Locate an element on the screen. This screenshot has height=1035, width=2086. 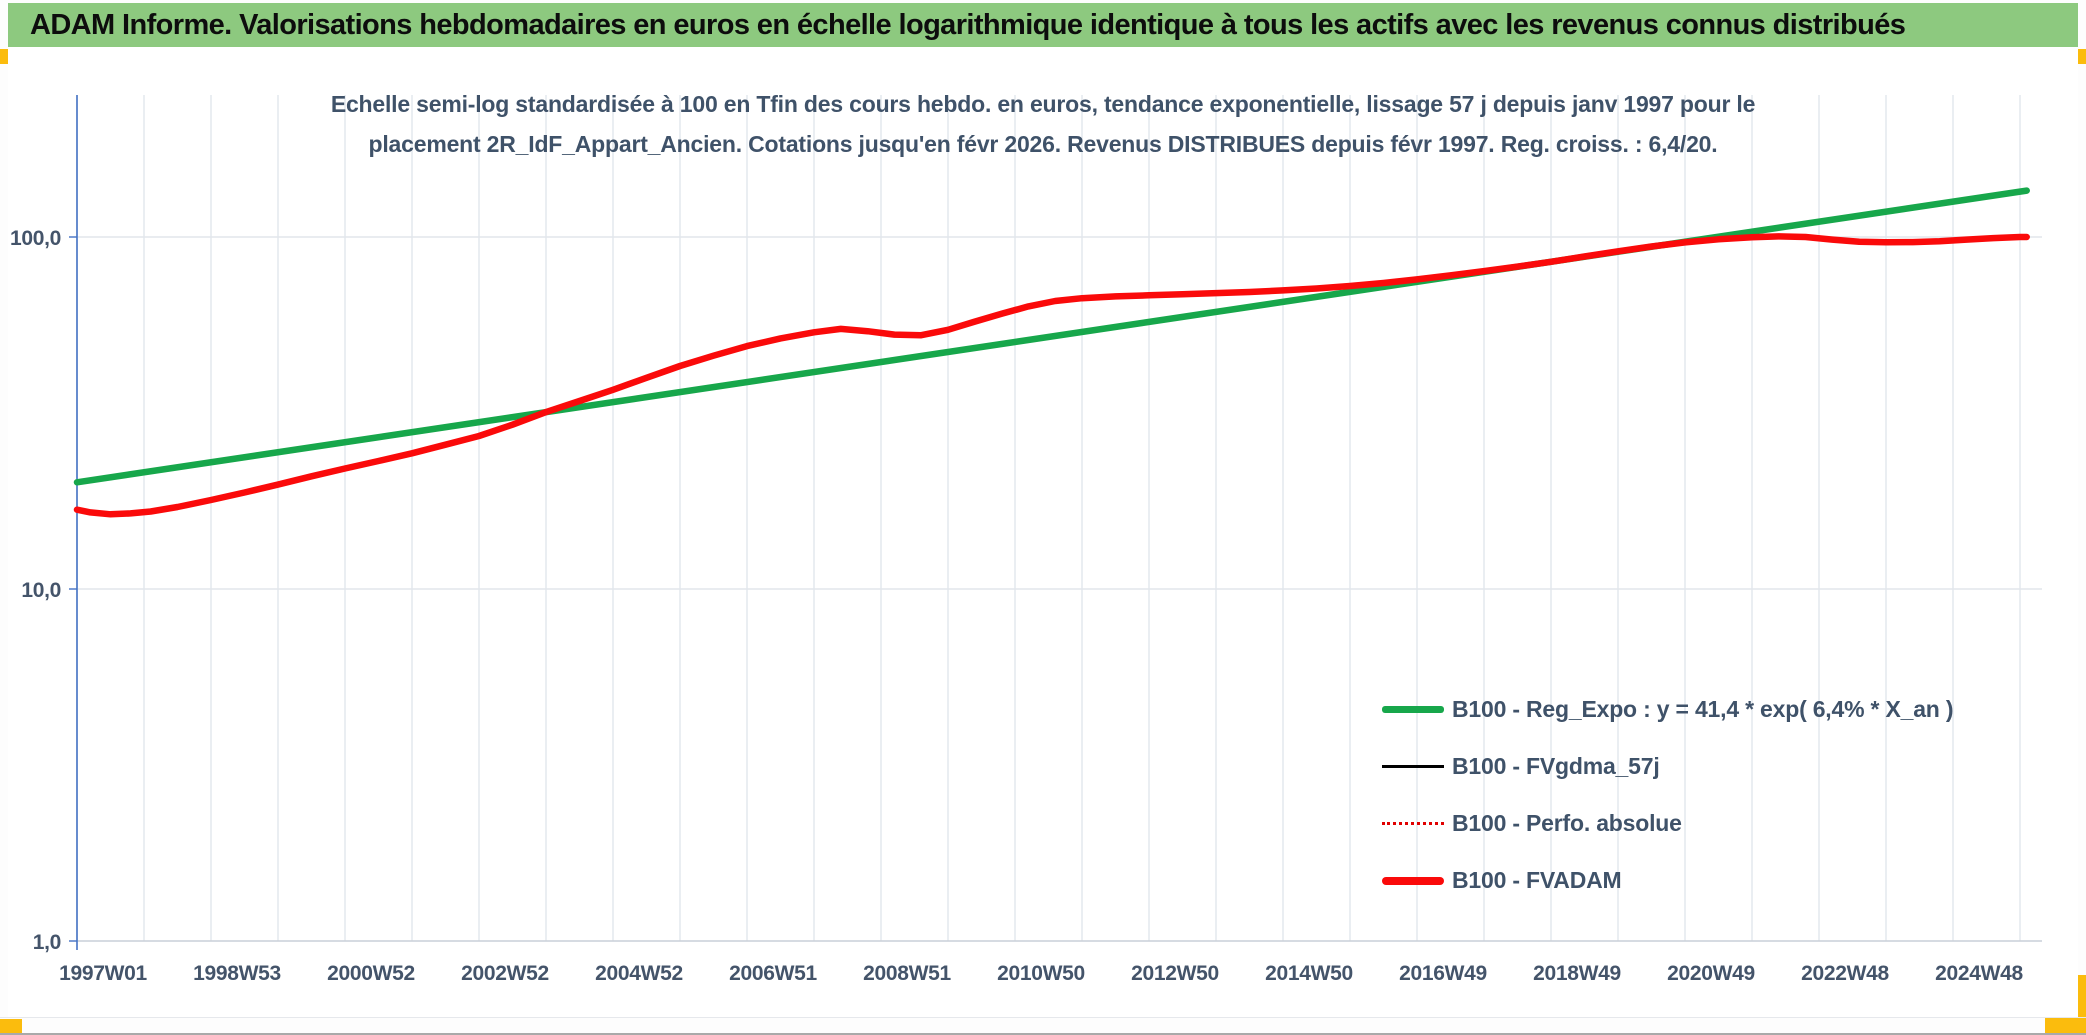
legend-item-fvadam: B100 - FVADAM is located at coordinates (1667, 880).